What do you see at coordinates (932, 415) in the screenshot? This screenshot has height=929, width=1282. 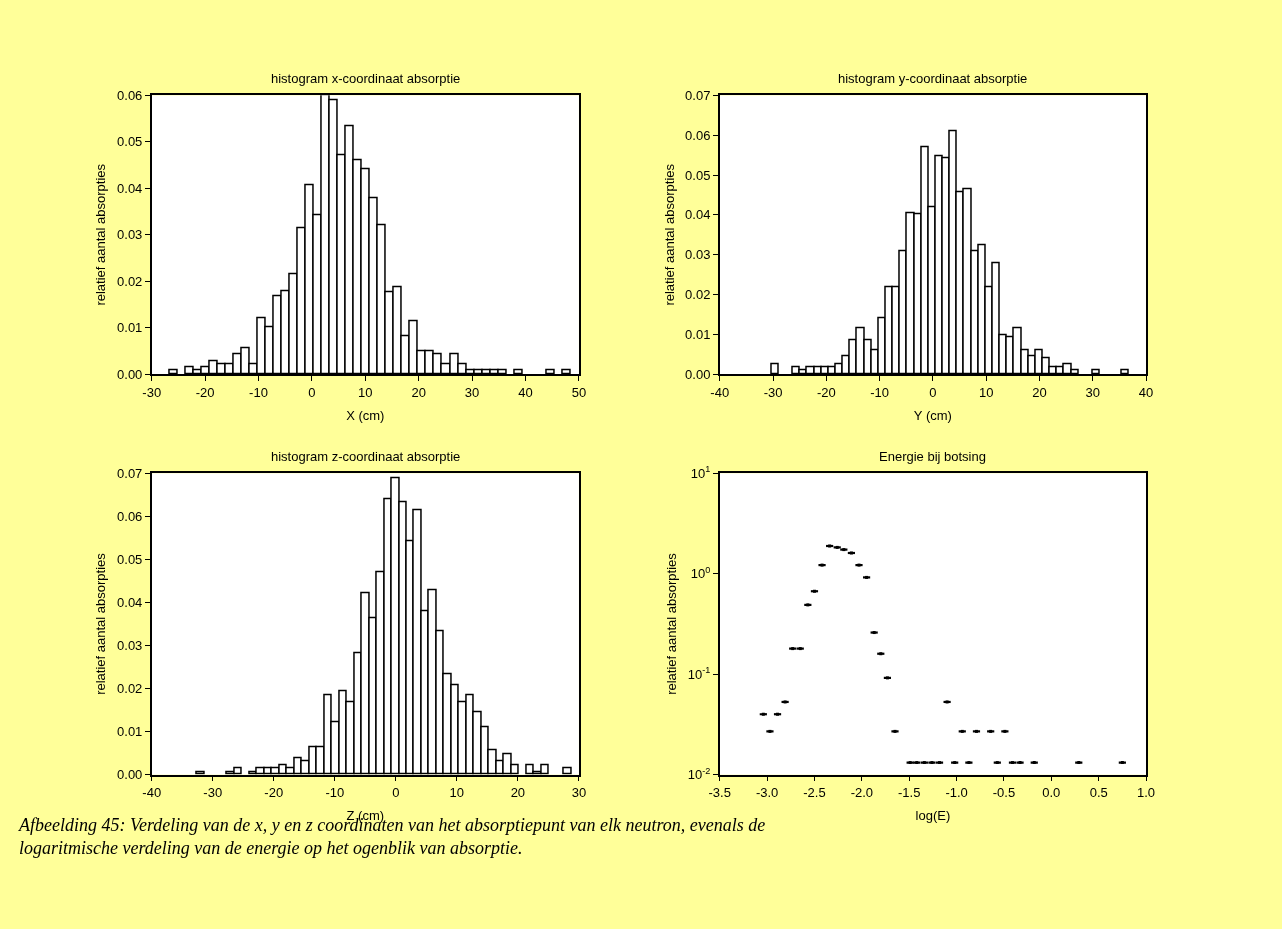 I see `x-axis-title: Y (cm)` at bounding box center [932, 415].